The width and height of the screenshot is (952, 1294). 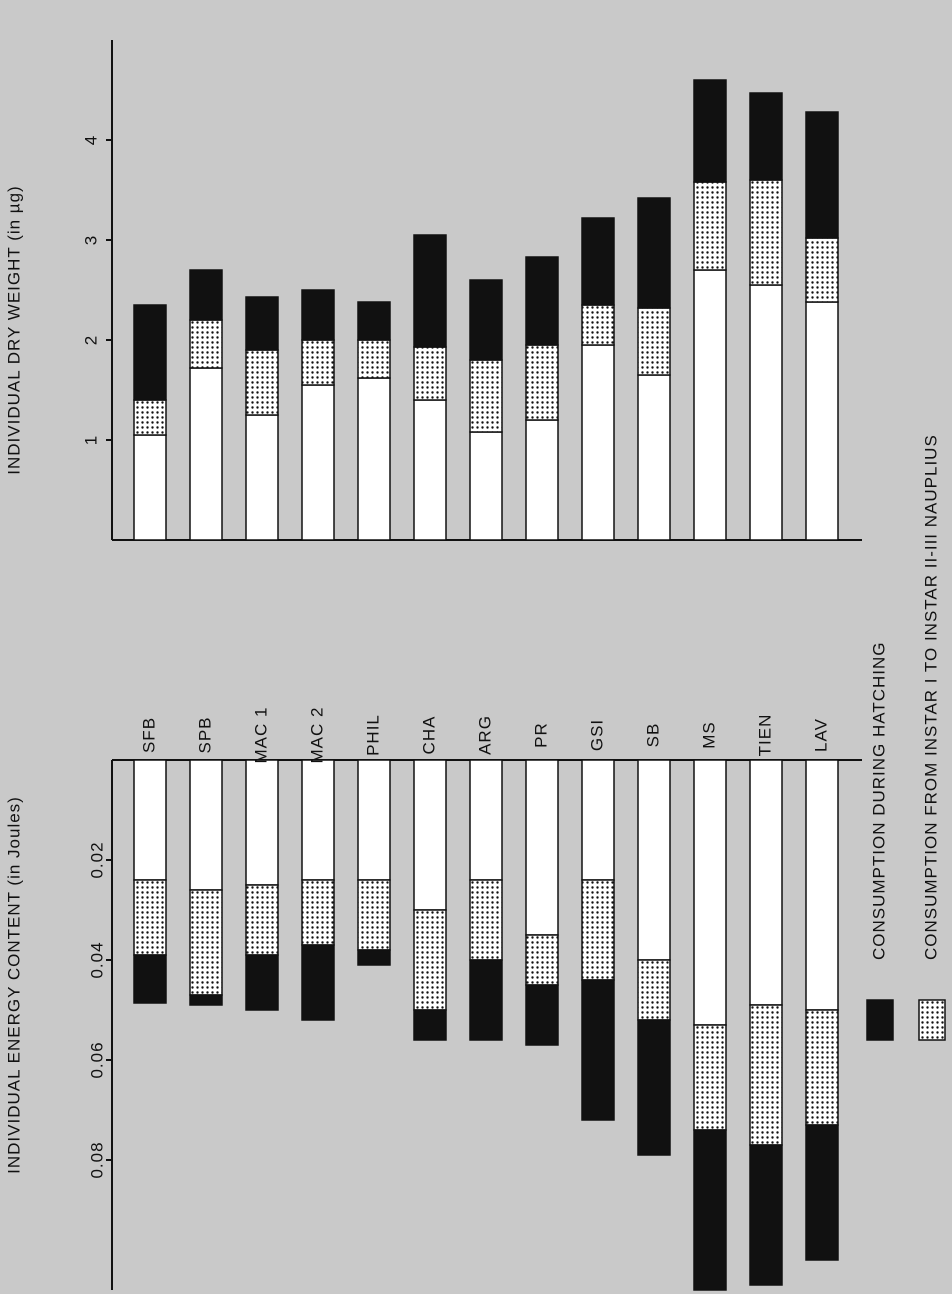 What do you see at coordinates (932, 1020) in the screenshot?
I see `legend-swatch` at bounding box center [932, 1020].